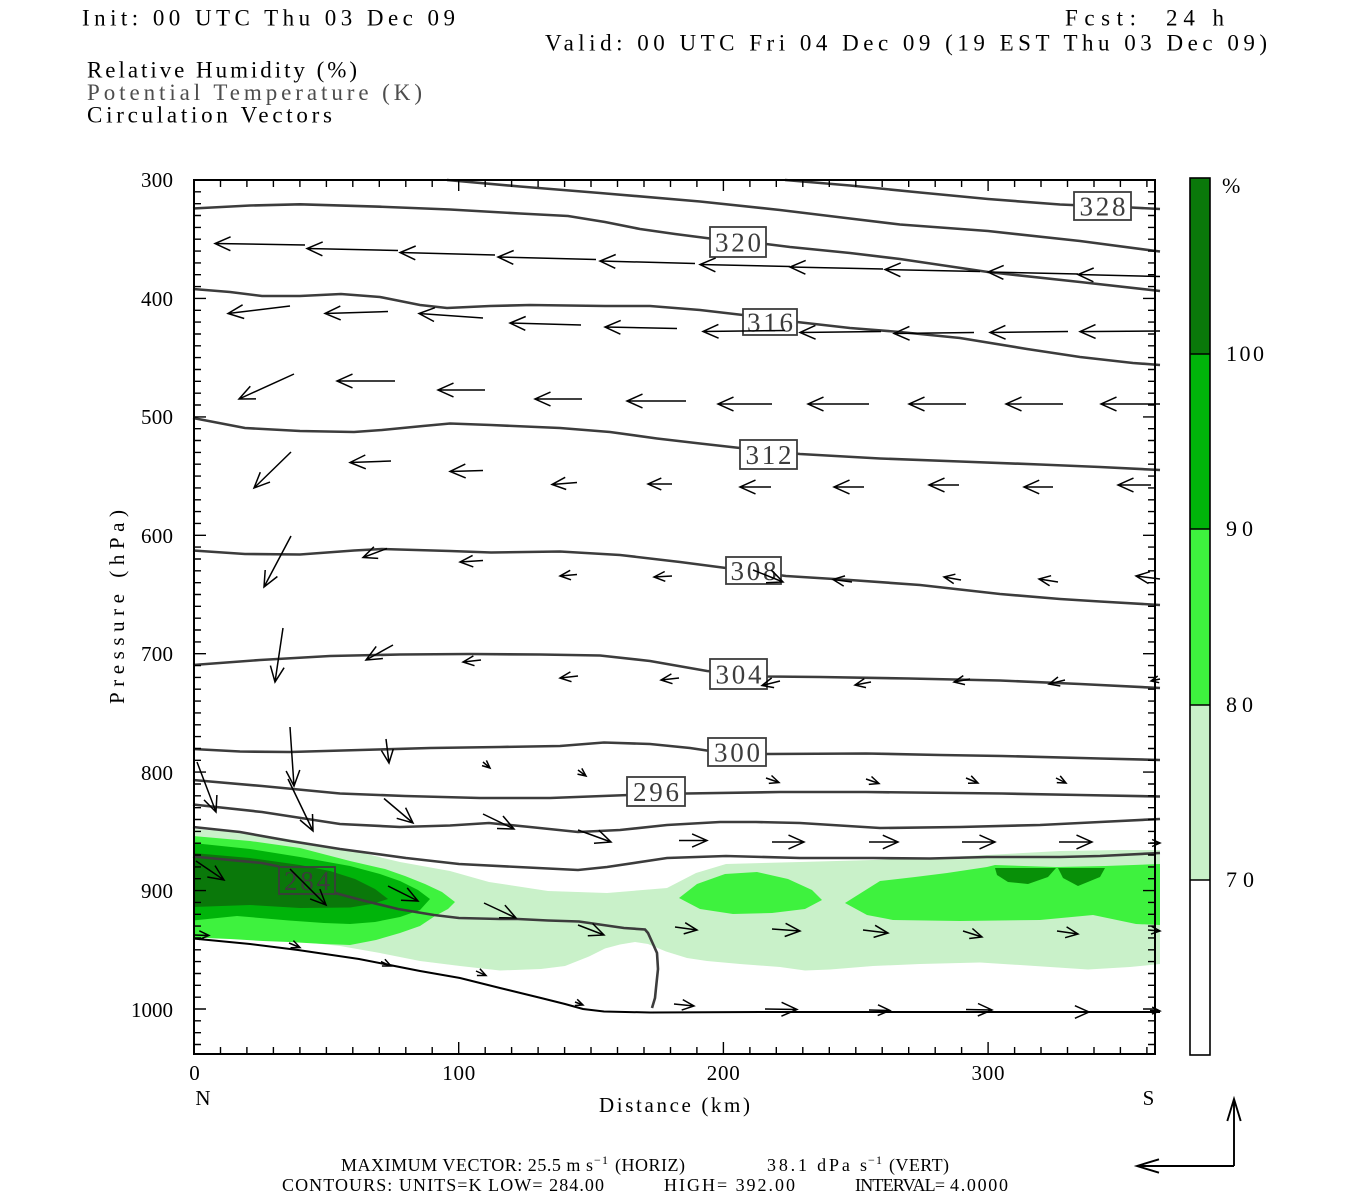  Describe the element at coordinates (467, 1165) in the screenshot. I see `svg-text: MAXIMUM VECTOR: 25.5 m s` at that location.